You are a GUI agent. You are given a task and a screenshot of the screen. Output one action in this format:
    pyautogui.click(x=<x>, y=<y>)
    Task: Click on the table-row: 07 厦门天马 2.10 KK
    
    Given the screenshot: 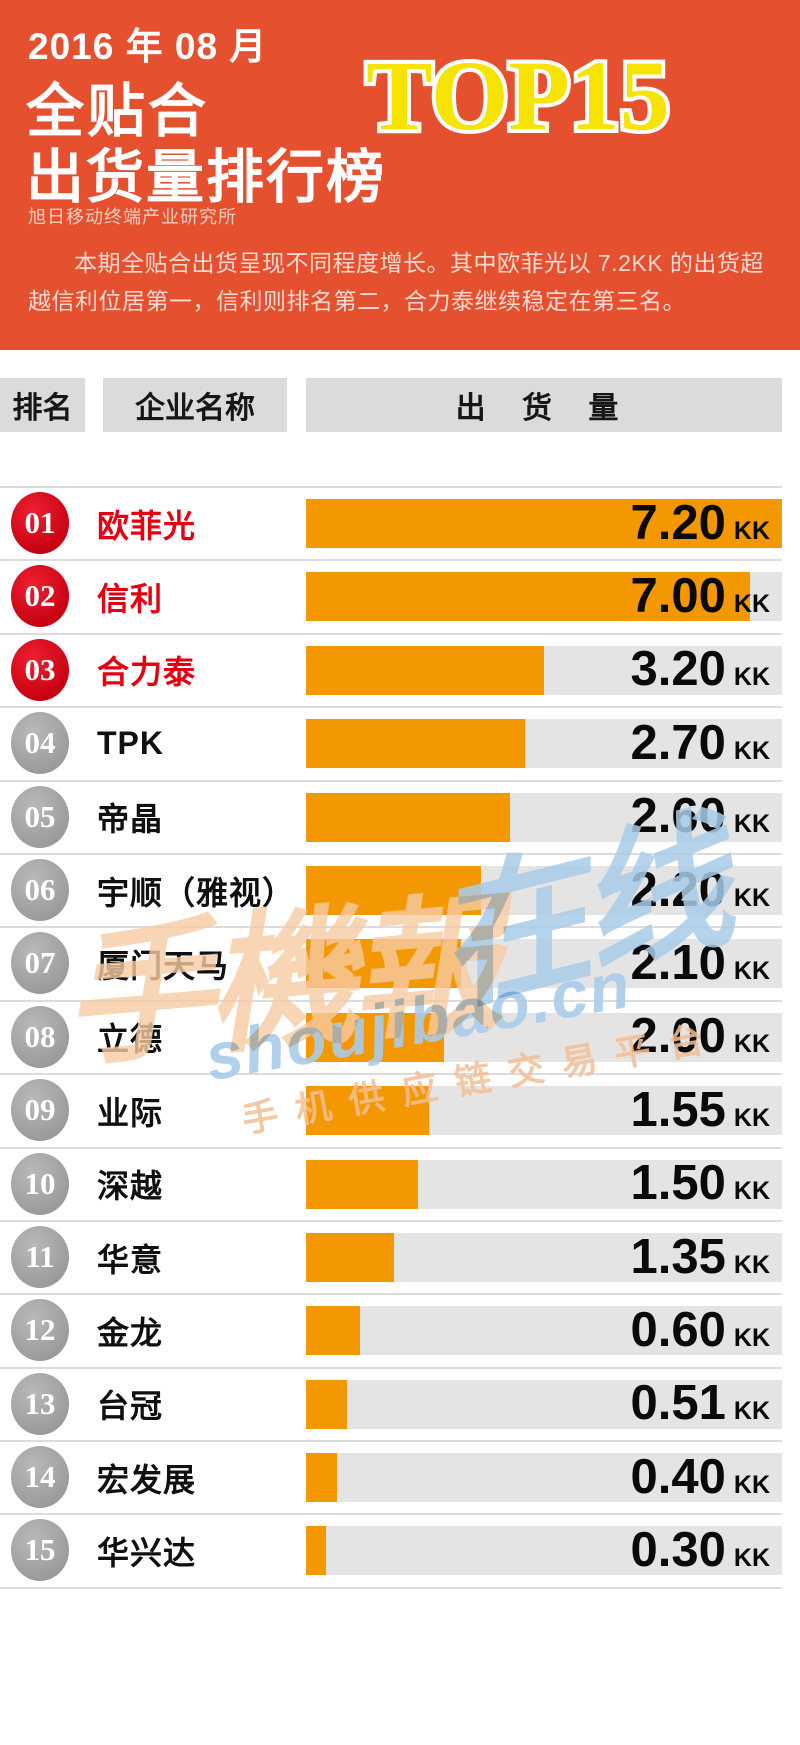 What is the action you would take?
    pyautogui.click(x=391, y=965)
    